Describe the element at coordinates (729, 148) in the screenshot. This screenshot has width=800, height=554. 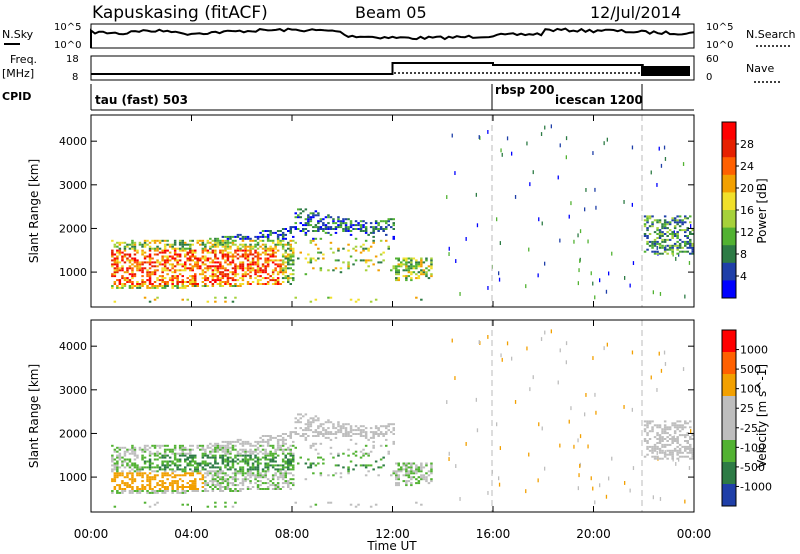
I see `colorbar-segment` at that location.